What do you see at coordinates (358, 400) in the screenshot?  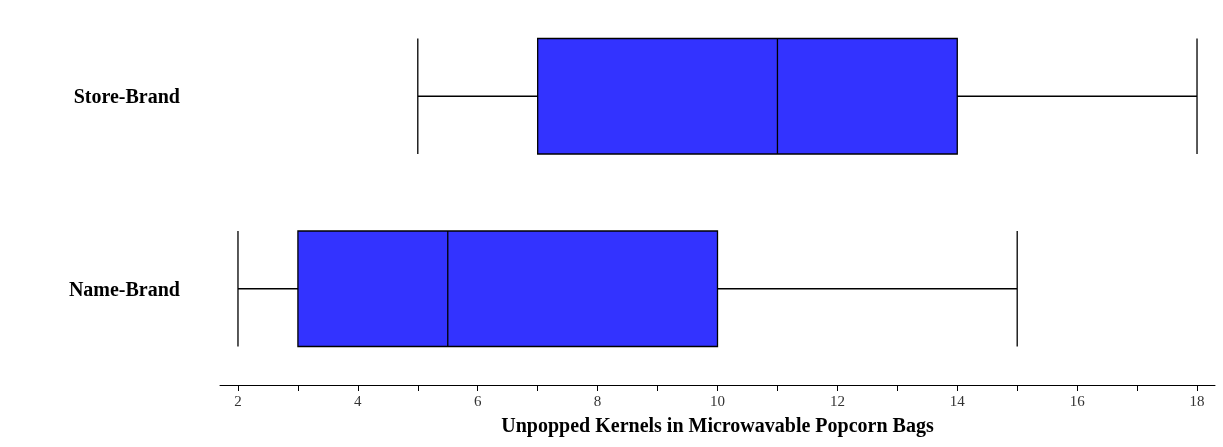 I see `x-tick-label: 4` at bounding box center [358, 400].